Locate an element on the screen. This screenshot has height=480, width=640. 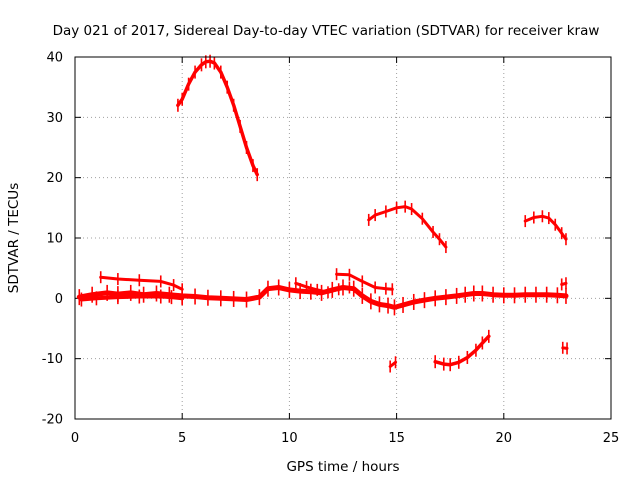
series-arc-evening is located at coordinates (545, 228).